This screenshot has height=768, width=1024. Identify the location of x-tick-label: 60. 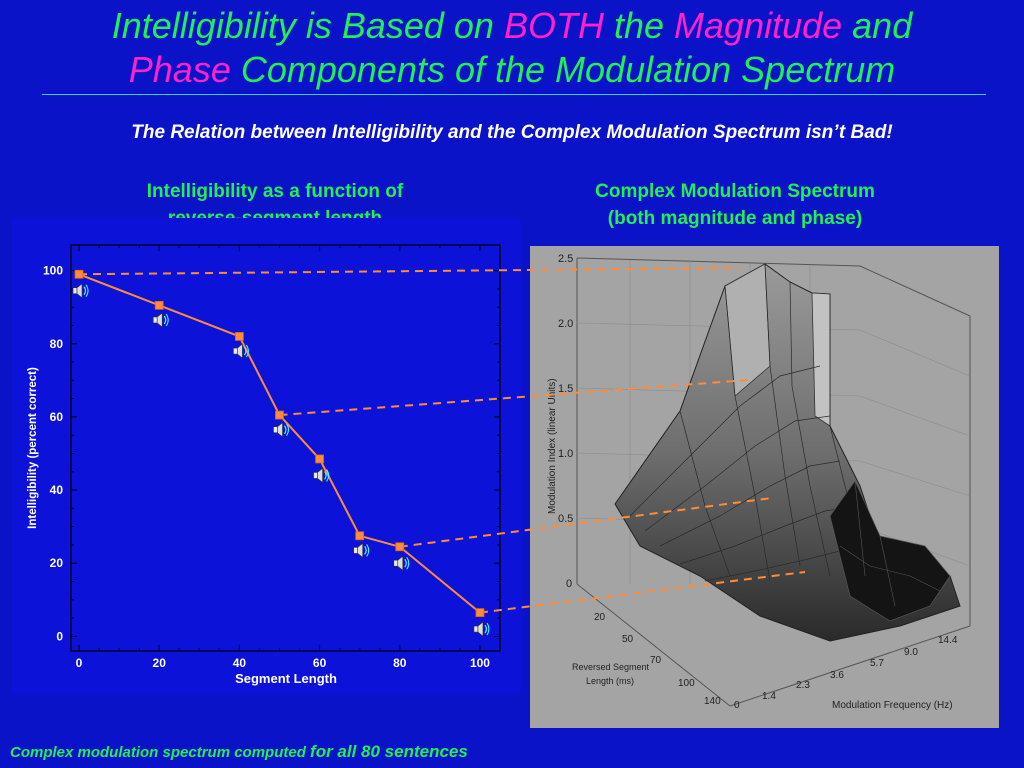
(320, 663).